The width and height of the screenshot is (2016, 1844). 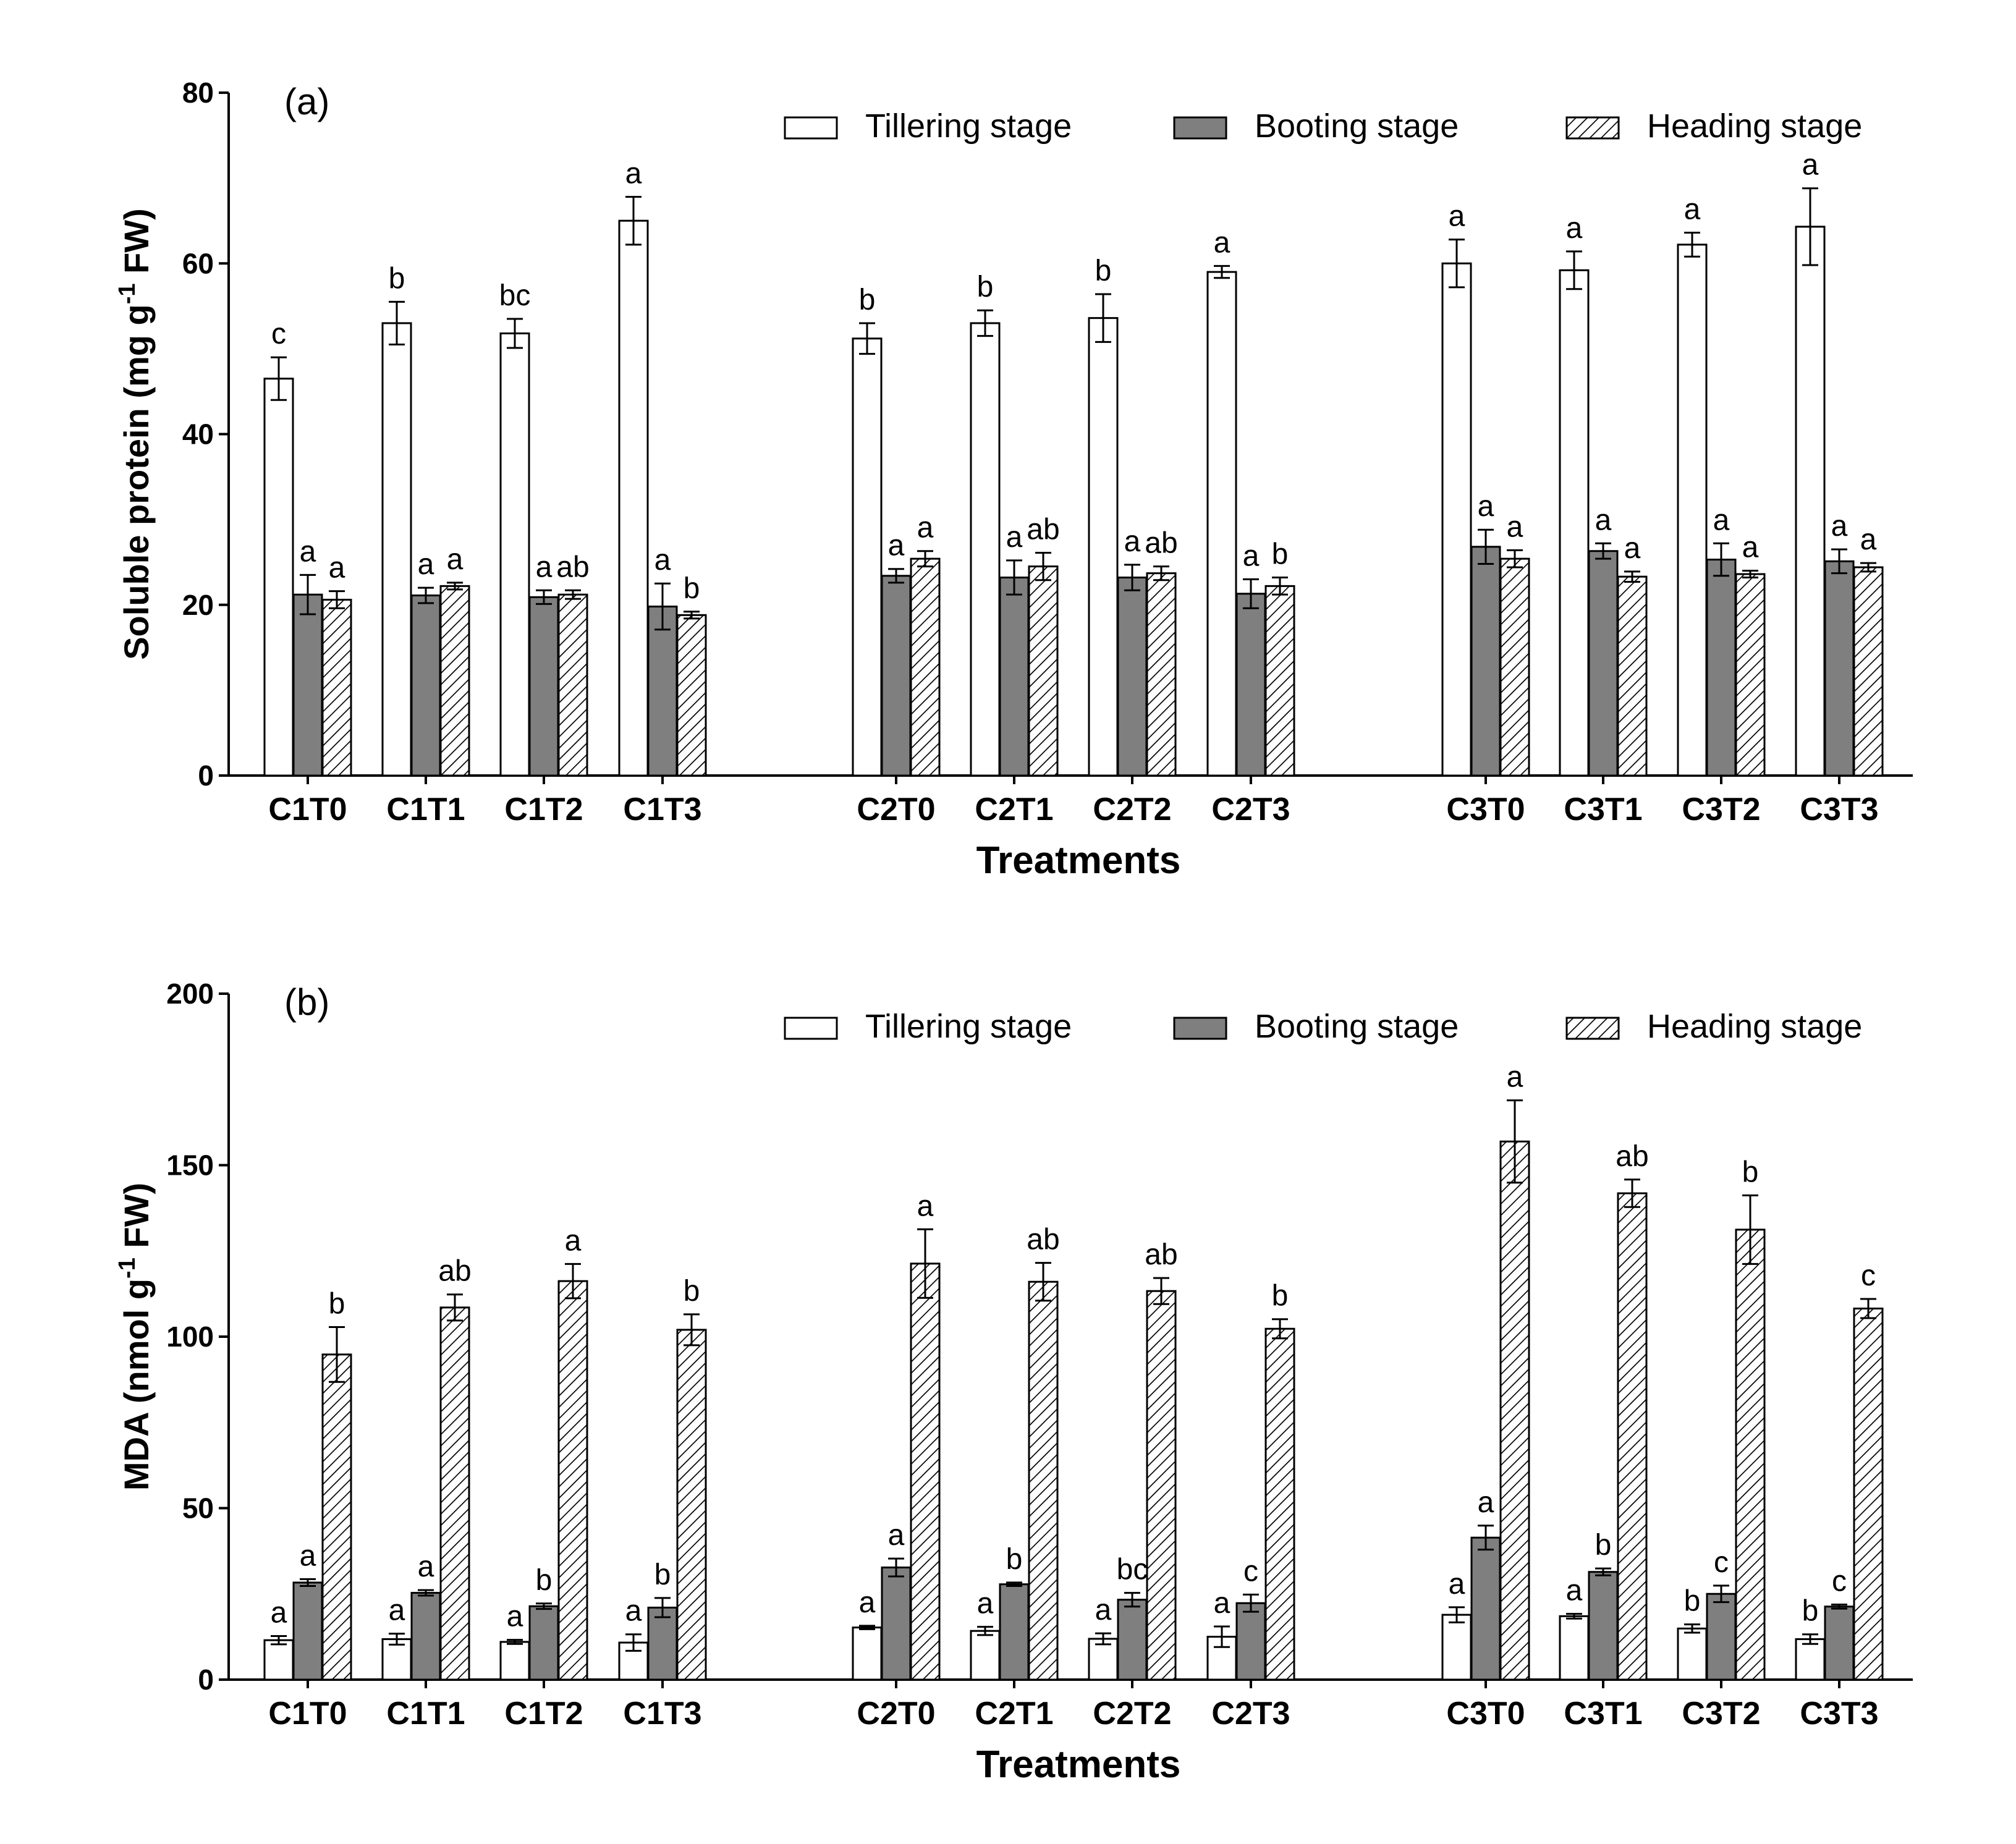 I want to click on x-category-label: C1T1, so click(x=426, y=809).